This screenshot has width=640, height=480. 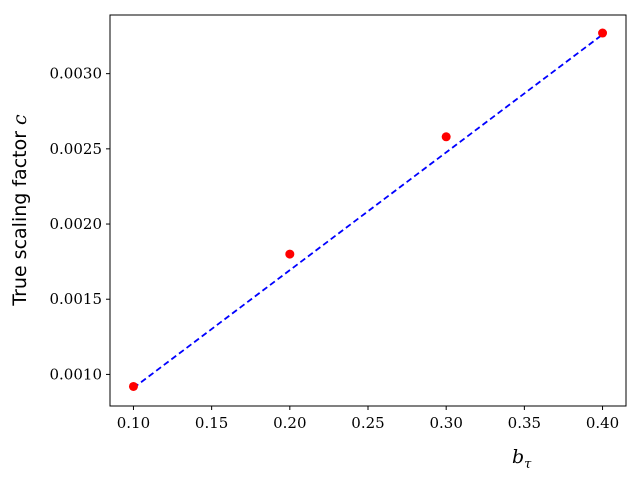 What do you see at coordinates (133, 423) in the screenshot?
I see `x-tick-label: 0.10` at bounding box center [133, 423].